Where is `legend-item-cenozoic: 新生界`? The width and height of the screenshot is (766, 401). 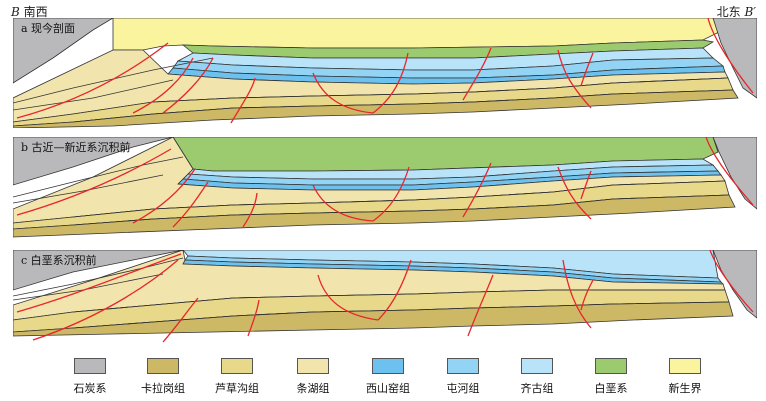 legend-item-cenozoic: 新生界 is located at coordinates (685, 377).